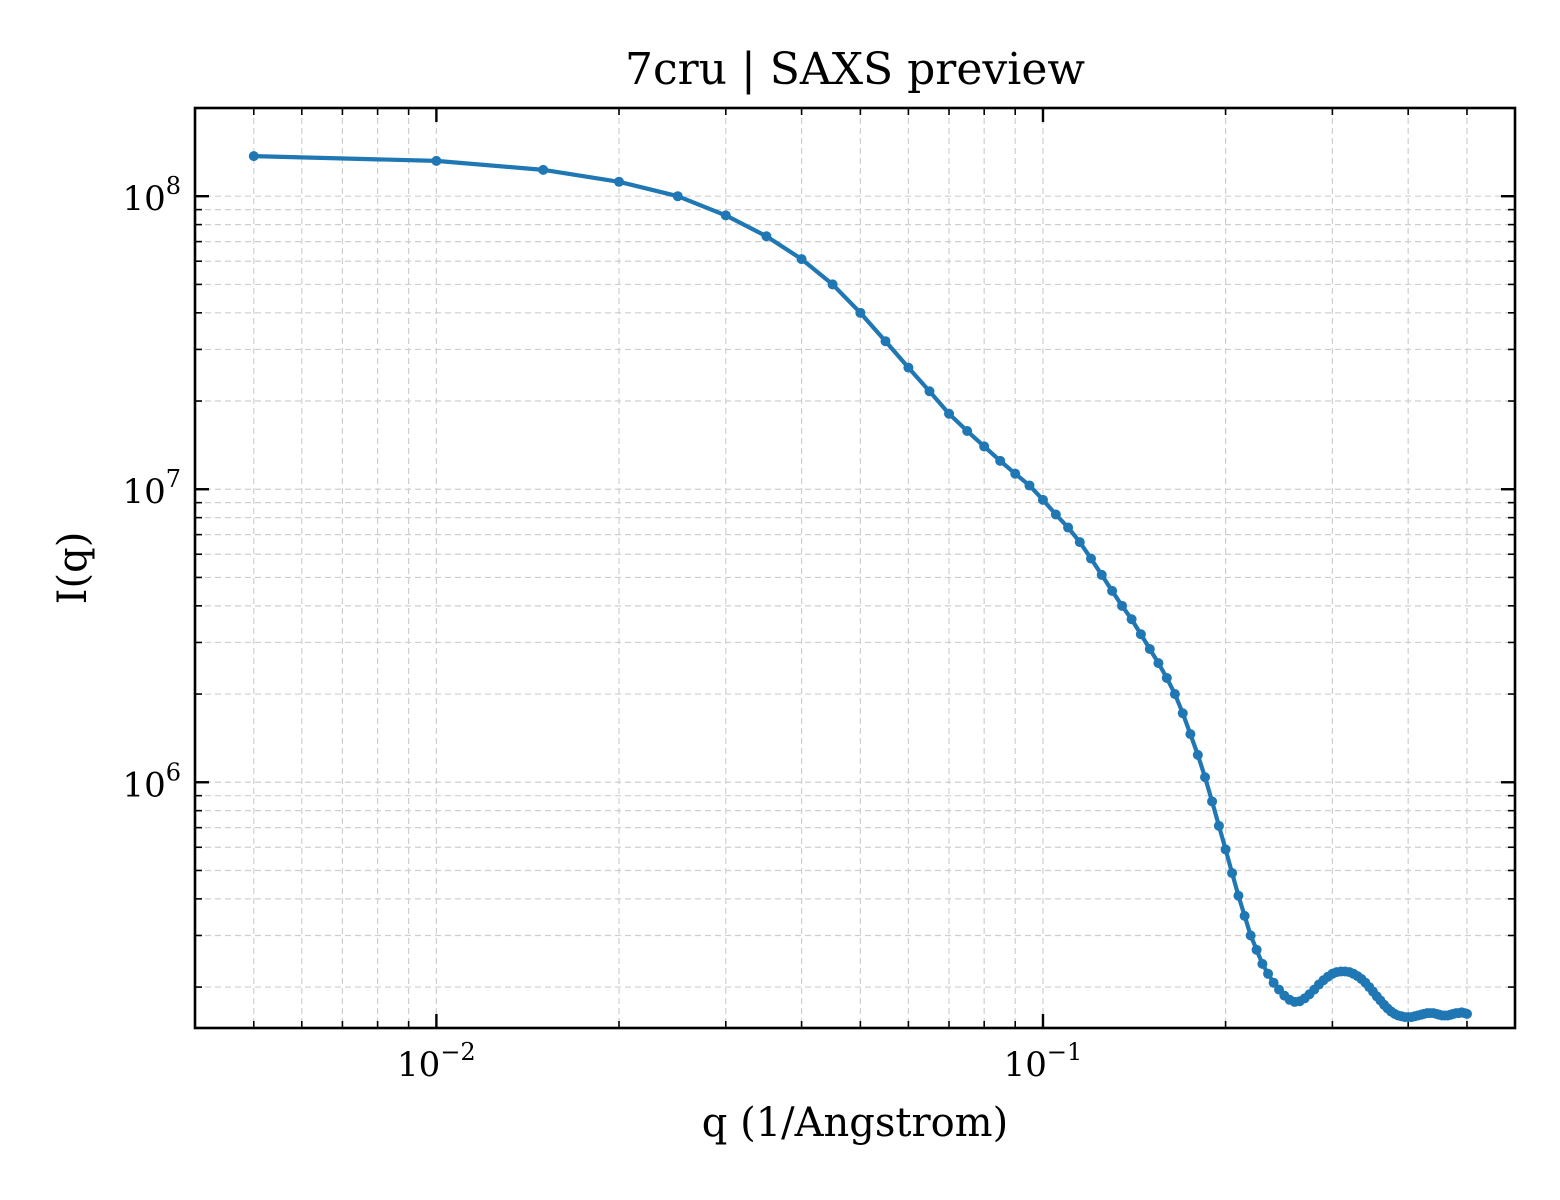 The height and width of the screenshot is (1200, 1560). What do you see at coordinates (151, 488) in the screenshot?
I see `y-tick-label: 10⁷` at bounding box center [151, 488].